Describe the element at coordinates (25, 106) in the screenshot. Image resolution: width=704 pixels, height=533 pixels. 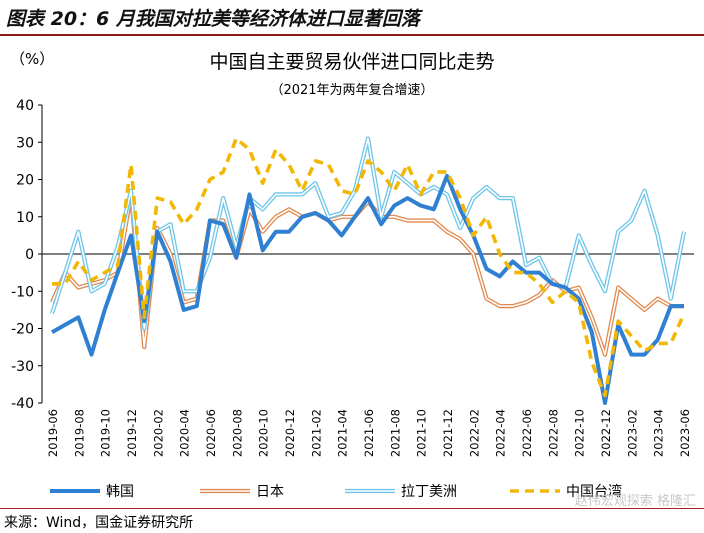
I see `y-tick-label: 40` at that location.